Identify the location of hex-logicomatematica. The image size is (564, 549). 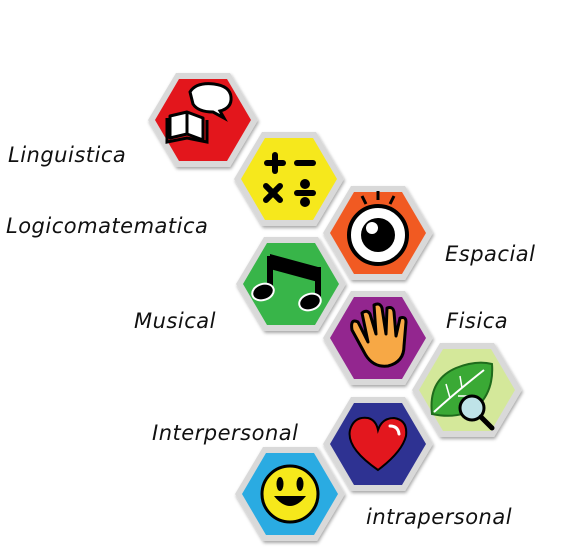
(289, 179).